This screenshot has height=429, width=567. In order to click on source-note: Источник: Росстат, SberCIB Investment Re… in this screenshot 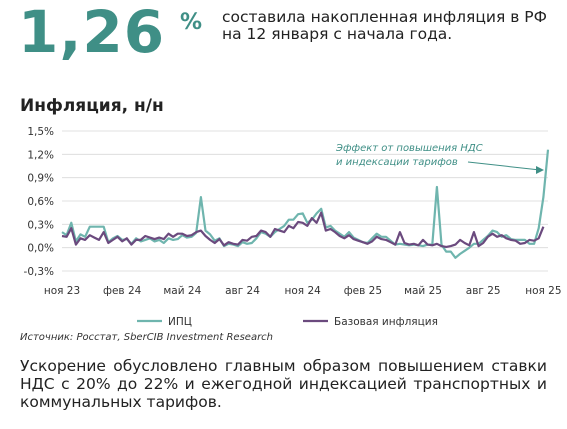, I will do `click(147, 337)`.